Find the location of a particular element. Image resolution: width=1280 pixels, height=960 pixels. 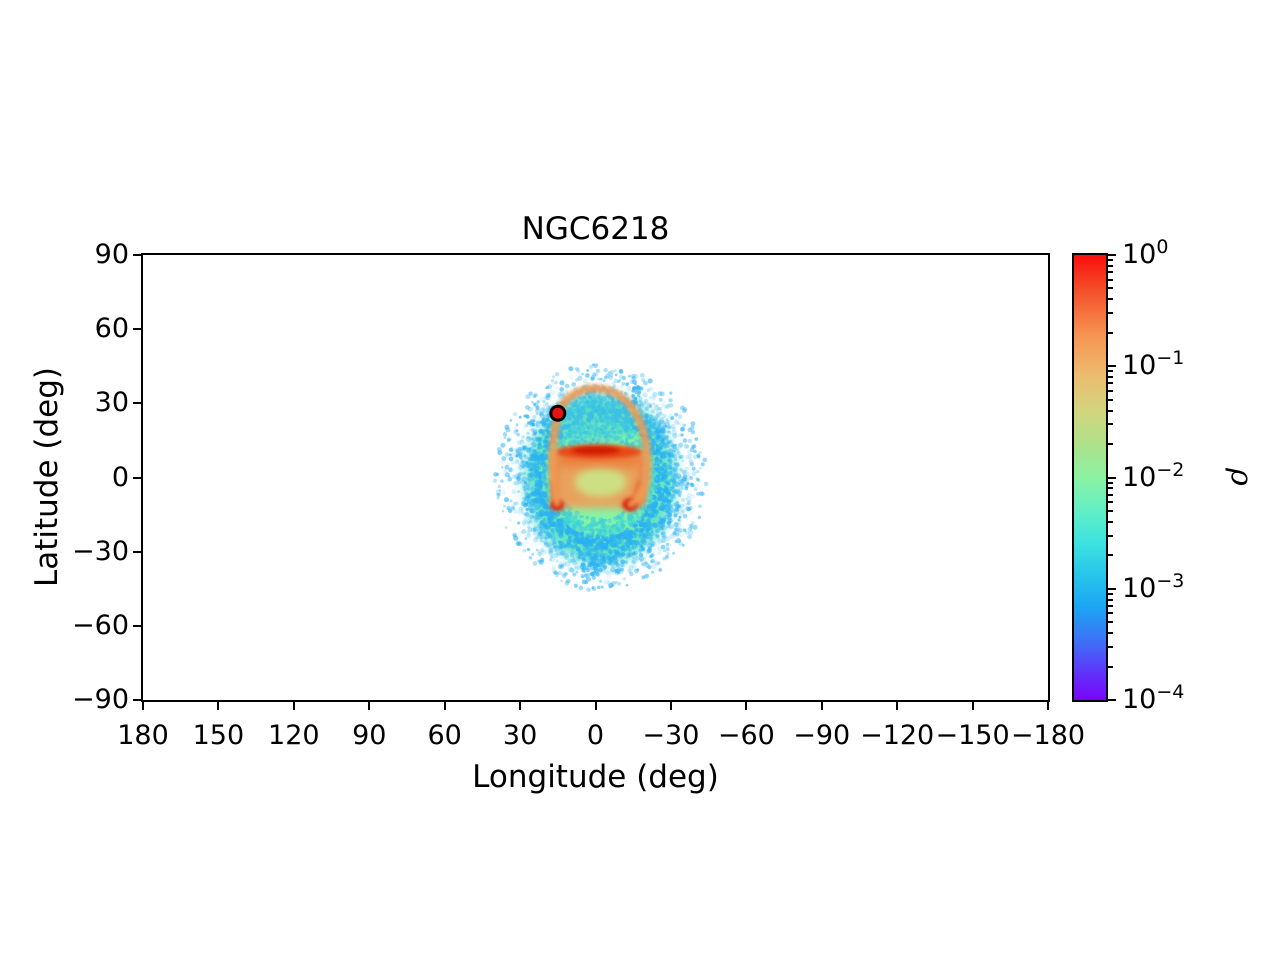

colorbar-gradient is located at coordinates (1090, 477).